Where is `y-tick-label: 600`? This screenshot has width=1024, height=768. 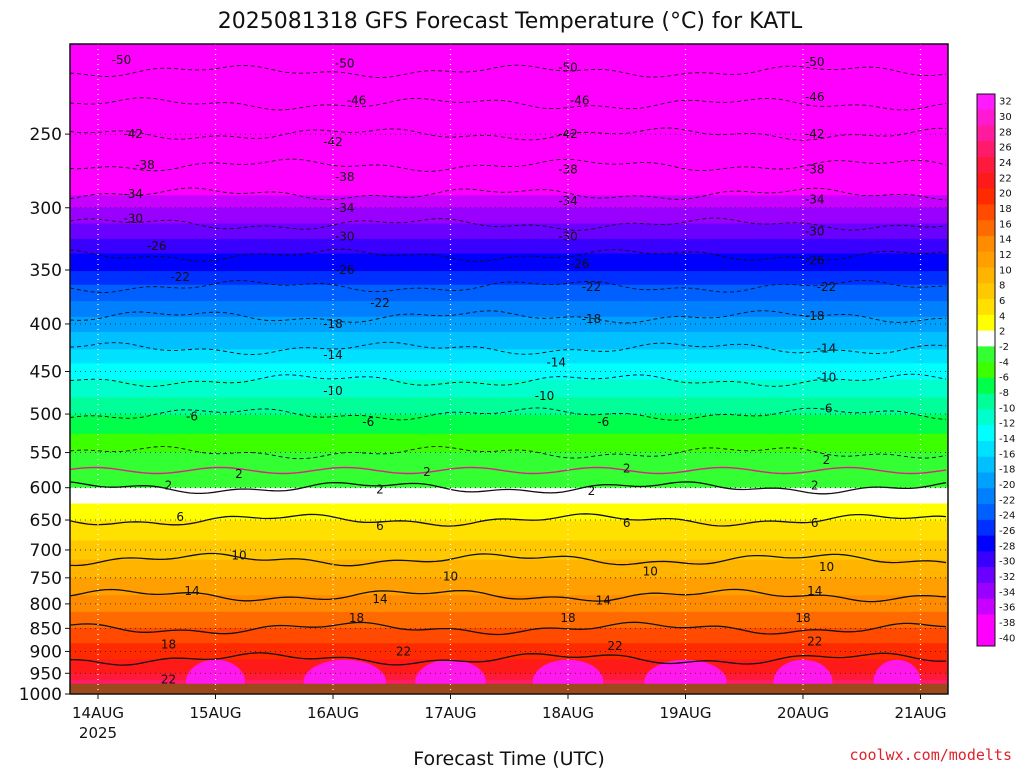 y-tick-label: 600 is located at coordinates (46, 489).